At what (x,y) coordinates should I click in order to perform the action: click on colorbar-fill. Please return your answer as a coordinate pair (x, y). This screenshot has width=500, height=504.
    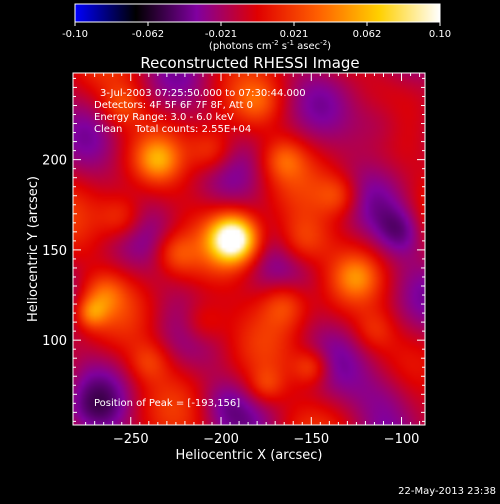
    Looking at the image, I should click on (257, 13).